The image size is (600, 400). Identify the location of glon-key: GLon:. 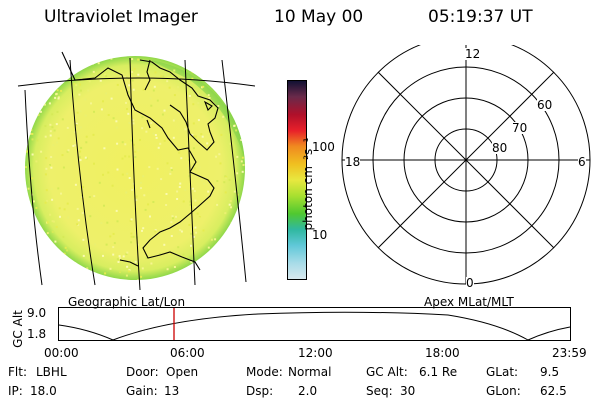
(503, 391).